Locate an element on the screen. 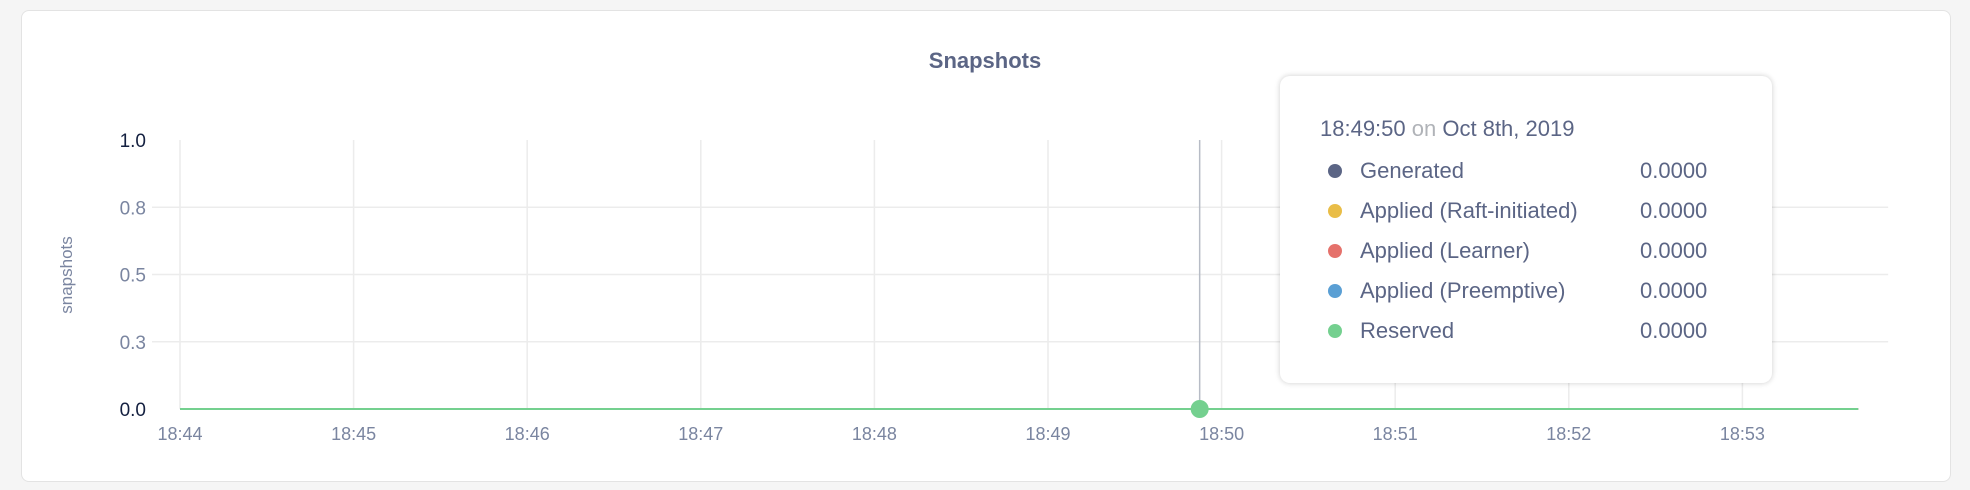 Image resolution: width=1970 pixels, height=490 pixels. tooltip-time: 18:49:50 is located at coordinates (1363, 128).